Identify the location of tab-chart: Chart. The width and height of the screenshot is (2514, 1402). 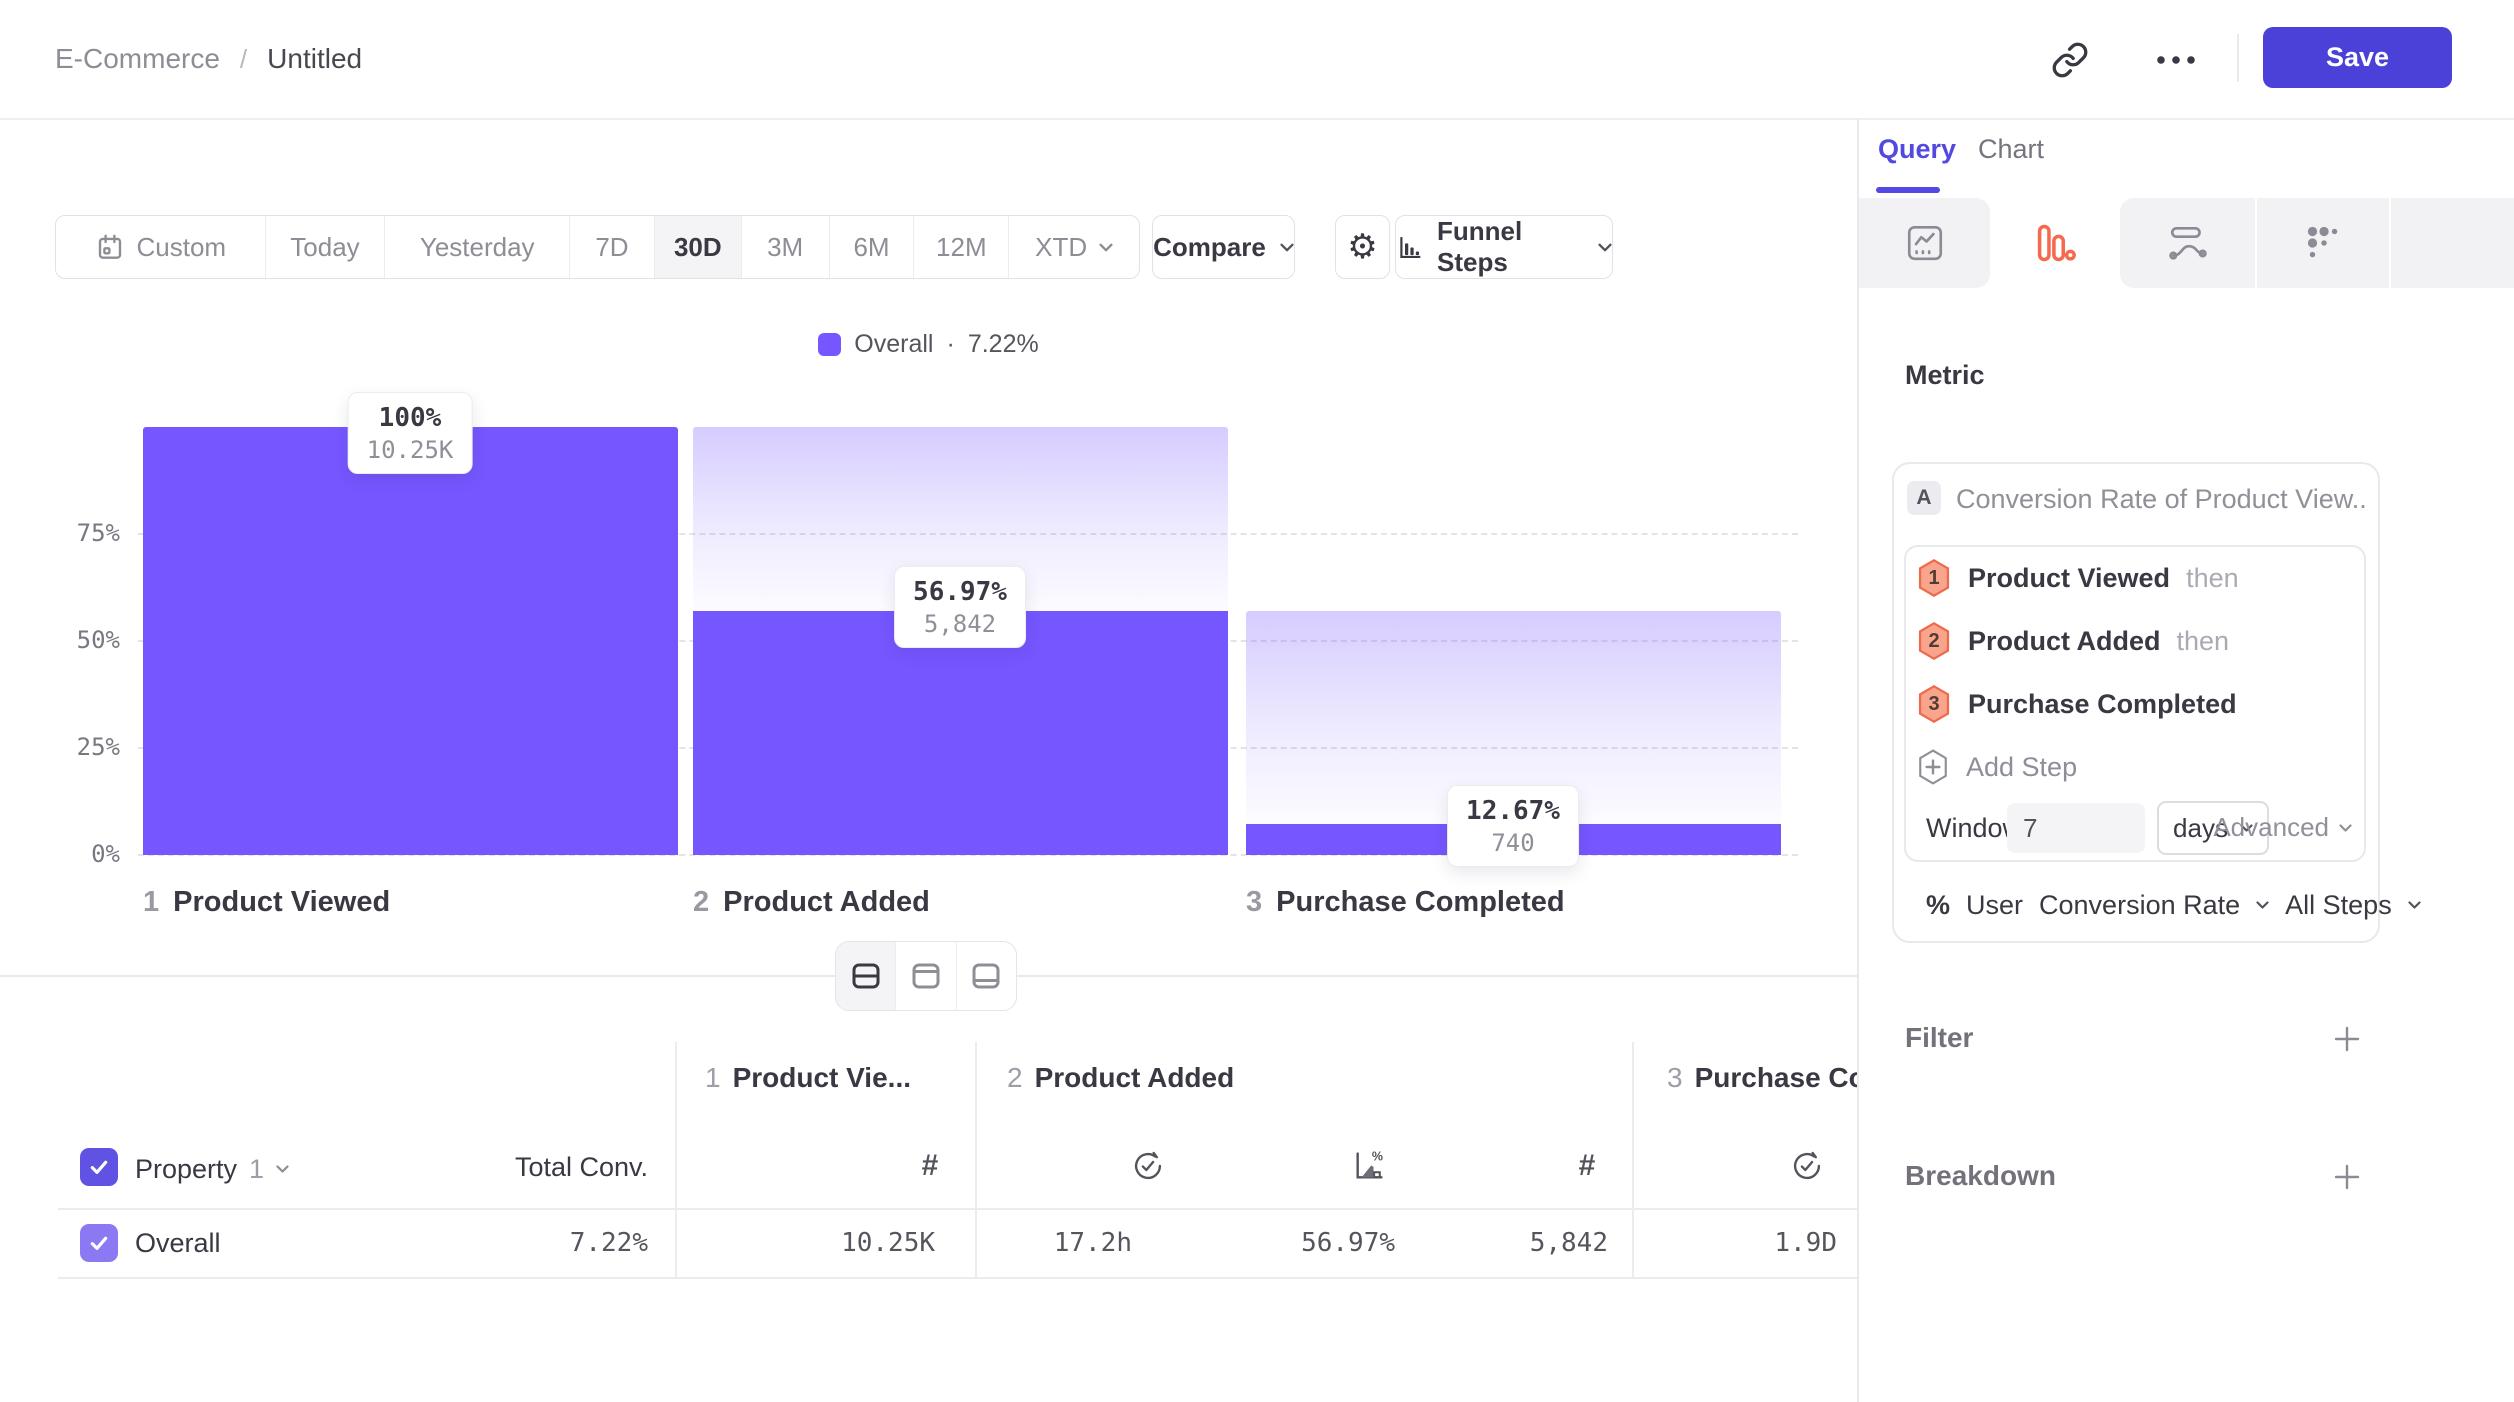
(2011, 149).